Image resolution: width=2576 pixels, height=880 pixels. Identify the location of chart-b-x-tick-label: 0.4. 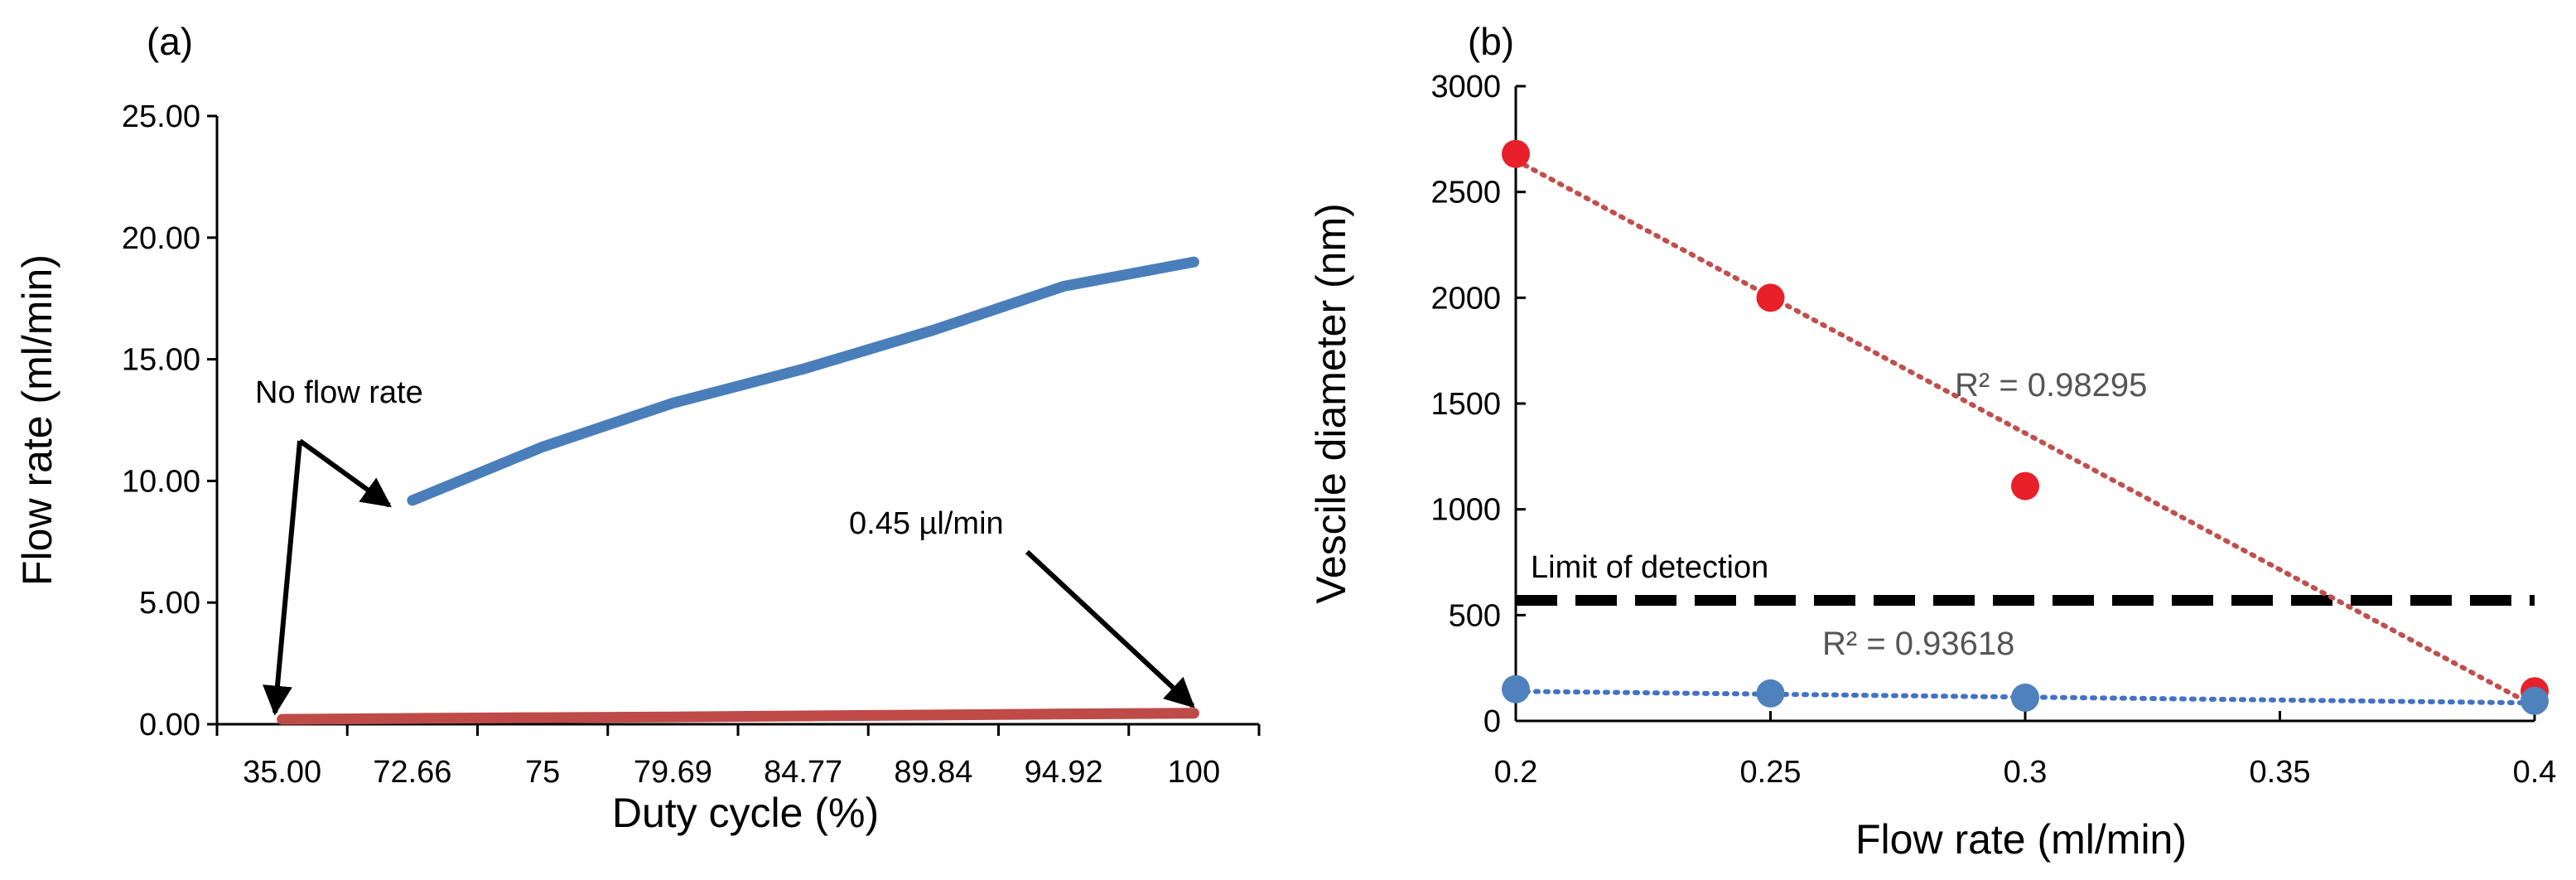
(2535, 772).